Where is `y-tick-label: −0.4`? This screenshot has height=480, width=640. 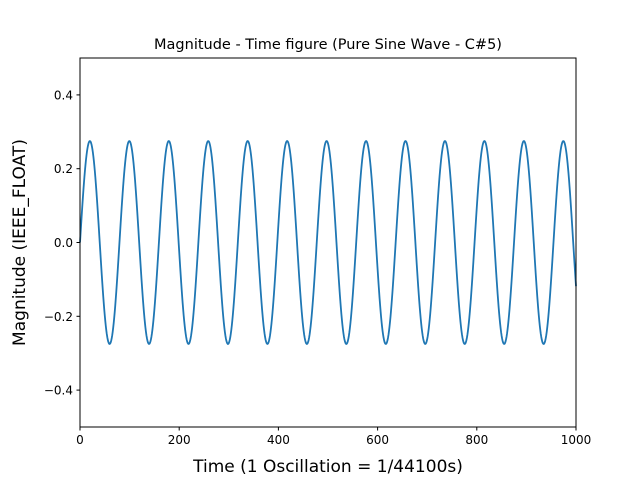 y-tick-label: −0.4 is located at coordinates (58, 391).